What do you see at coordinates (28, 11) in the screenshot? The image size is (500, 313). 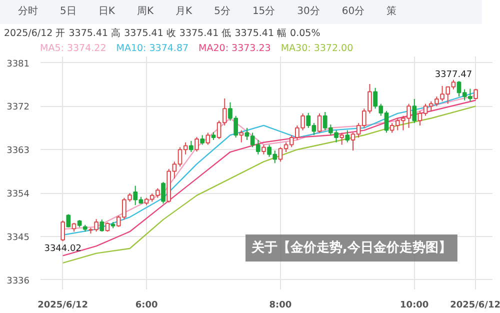 I see `text: 分时` at bounding box center [28, 11].